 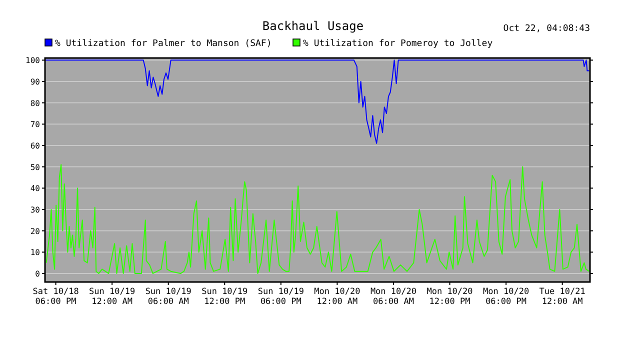 What do you see at coordinates (398, 44) in the screenshot?
I see `legend-label: % Utilization for Pomeroy to Jolley` at bounding box center [398, 44].